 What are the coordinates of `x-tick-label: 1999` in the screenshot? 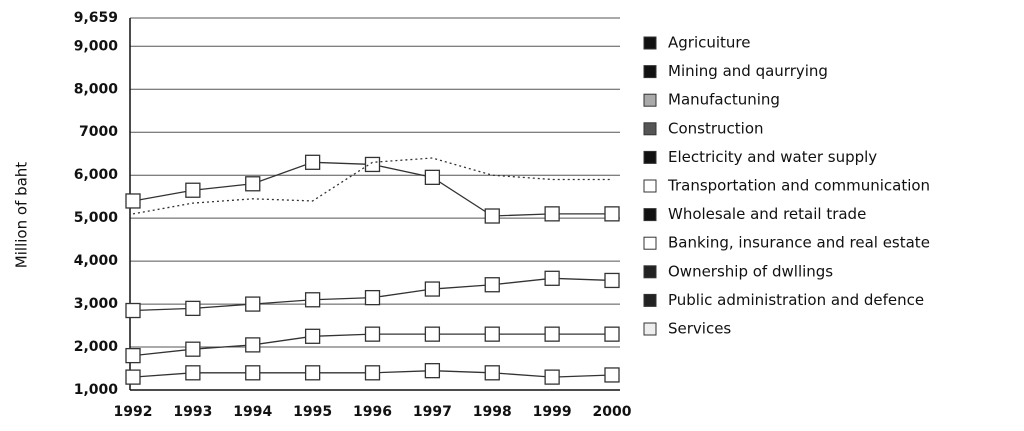 It's located at (552, 412).